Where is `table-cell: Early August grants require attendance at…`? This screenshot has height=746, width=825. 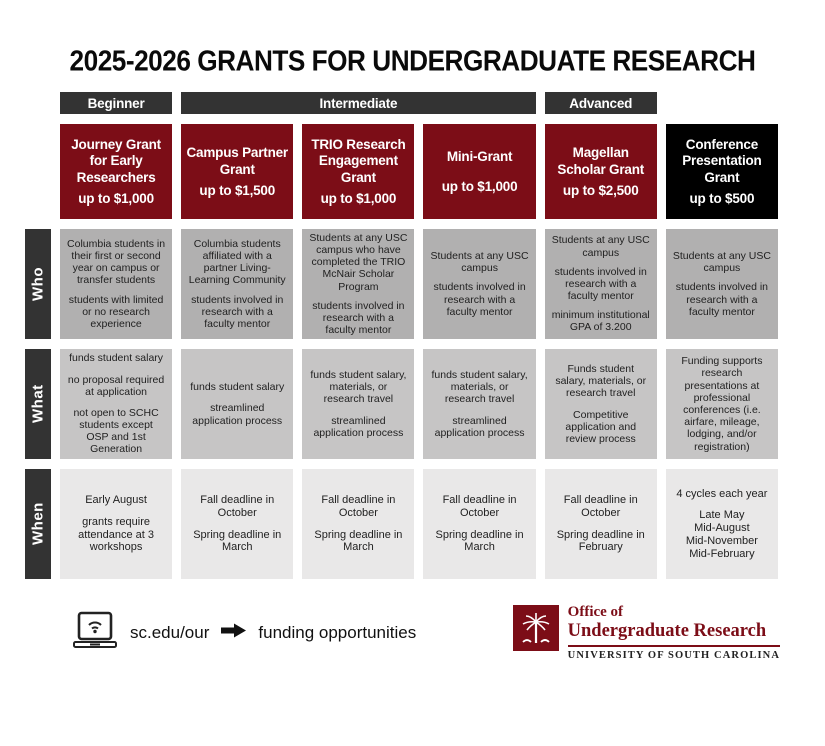
table-cell: Early August grants require attendance at… is located at coordinates (116, 524).